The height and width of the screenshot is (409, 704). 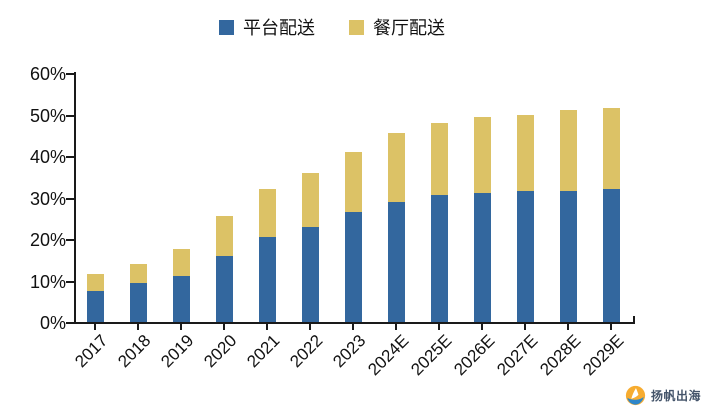 I want to click on watermark: 扬帆出海, so click(x=663, y=395).